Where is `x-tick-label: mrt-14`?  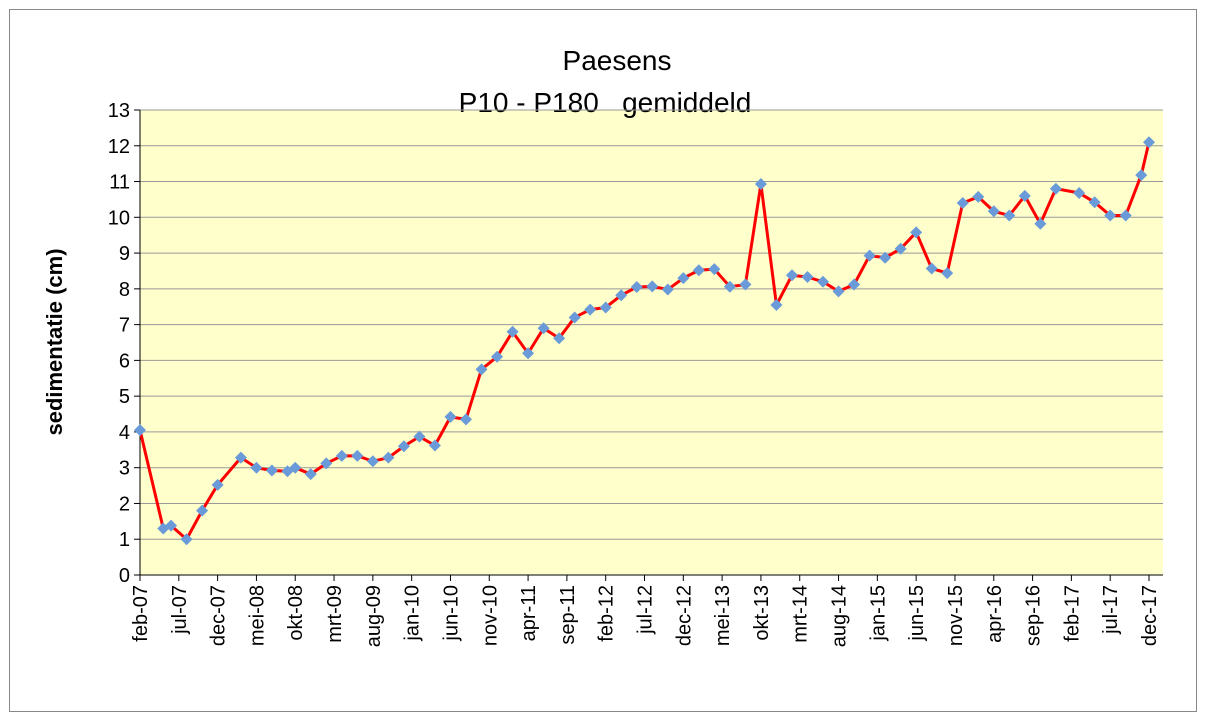 x-tick-label: mrt-14 is located at coordinates (801, 614).